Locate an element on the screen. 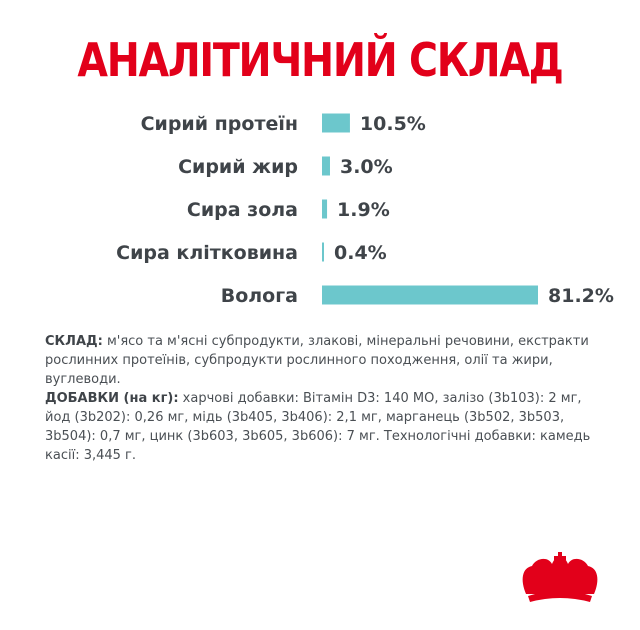 The height and width of the screenshot is (630, 640). category-label: Сирий жир is located at coordinates (238, 167).